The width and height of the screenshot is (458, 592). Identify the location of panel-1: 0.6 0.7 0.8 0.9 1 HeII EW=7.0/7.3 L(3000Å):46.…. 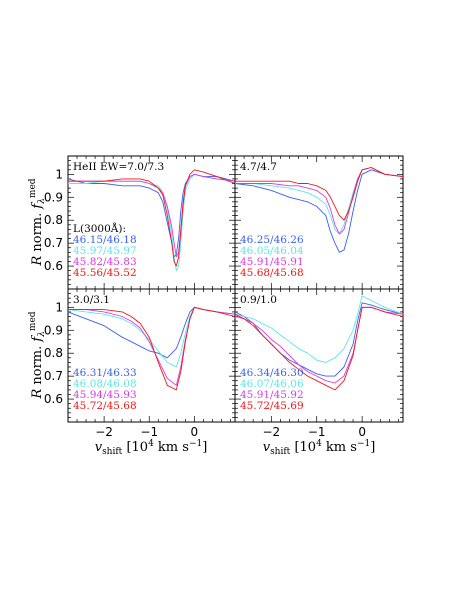
(140, 222).